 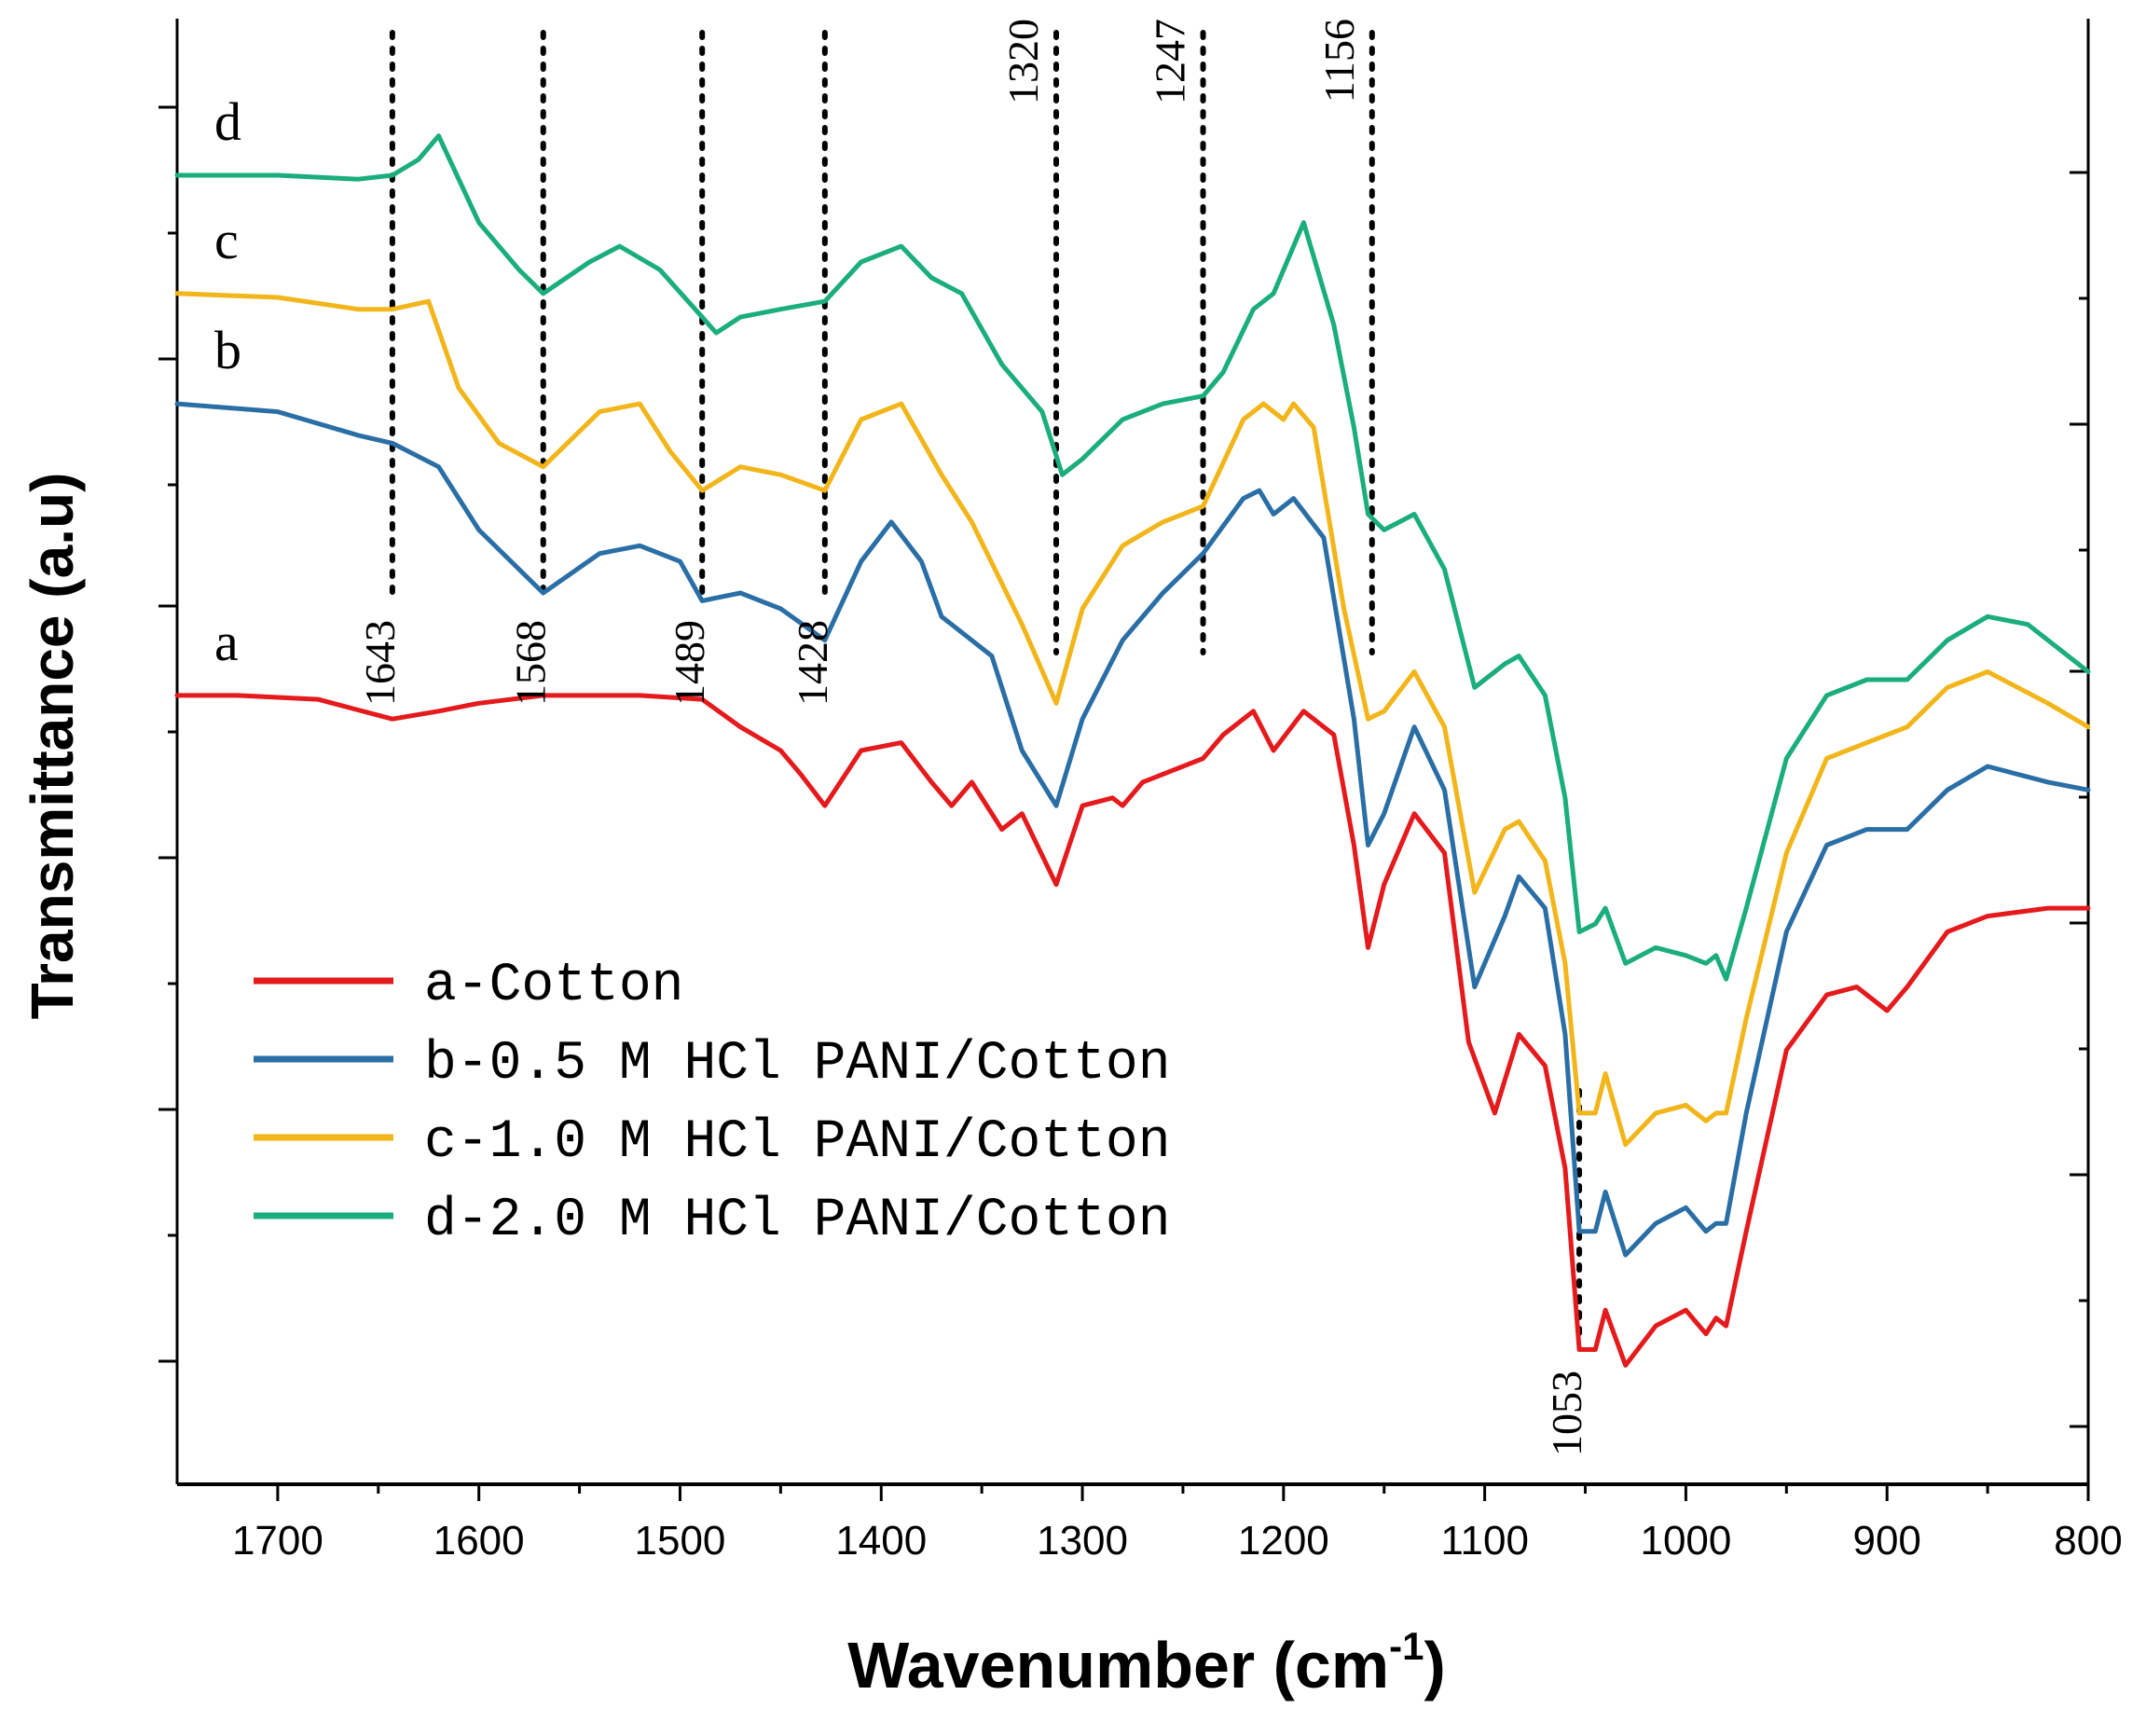 I want to click on x-tick-label: 1000, so click(x=1686, y=1541).